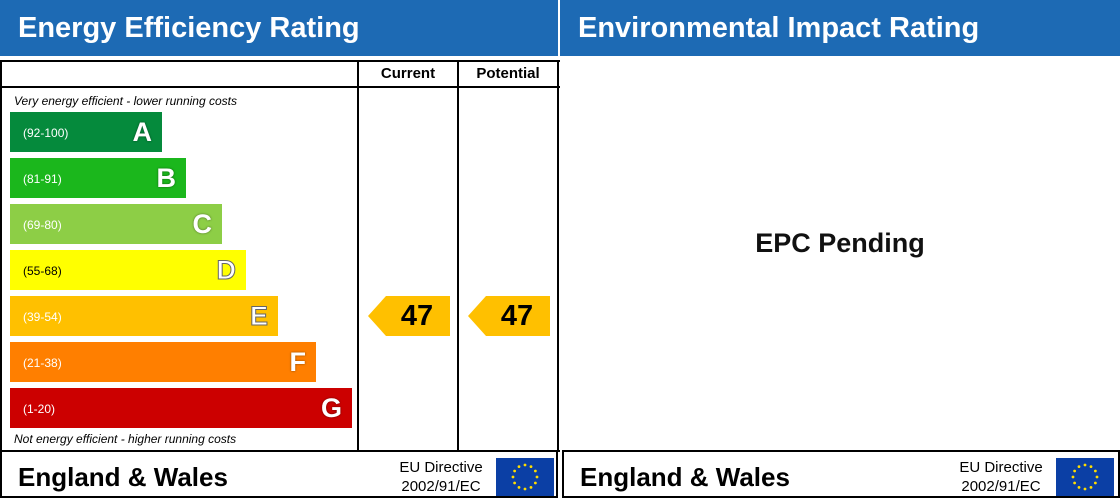  I want to click on rating-band-letter: B, so click(166, 178).